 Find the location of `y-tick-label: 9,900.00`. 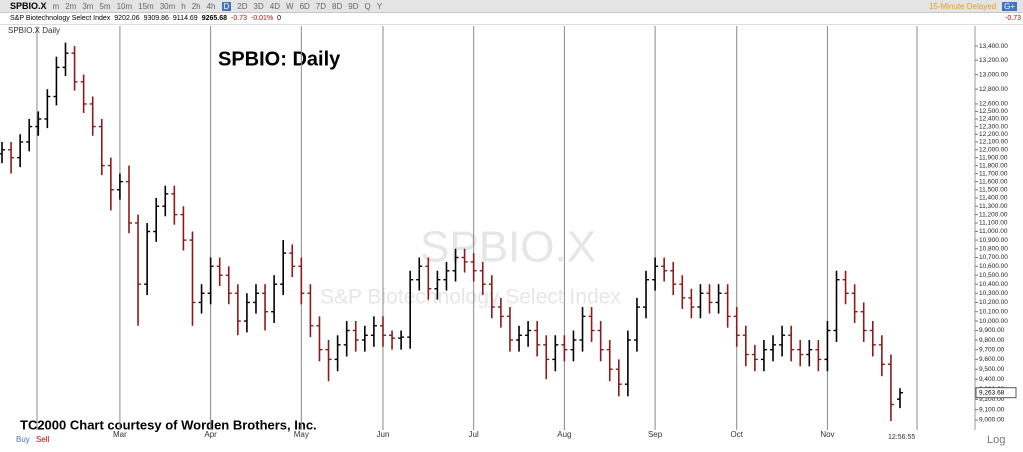

y-tick-label: 9,900.00 is located at coordinates (992, 330).